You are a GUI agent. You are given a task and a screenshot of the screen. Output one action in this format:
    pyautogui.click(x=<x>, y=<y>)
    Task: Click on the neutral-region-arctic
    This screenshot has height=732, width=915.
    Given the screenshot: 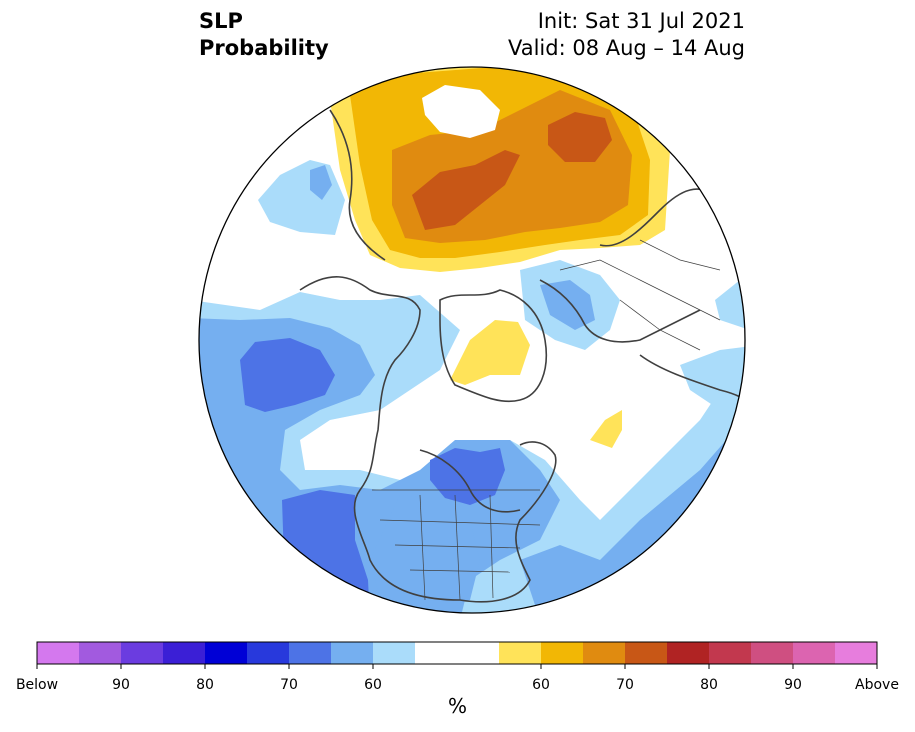 What is the action you would take?
    pyautogui.click(x=461, y=111)
    